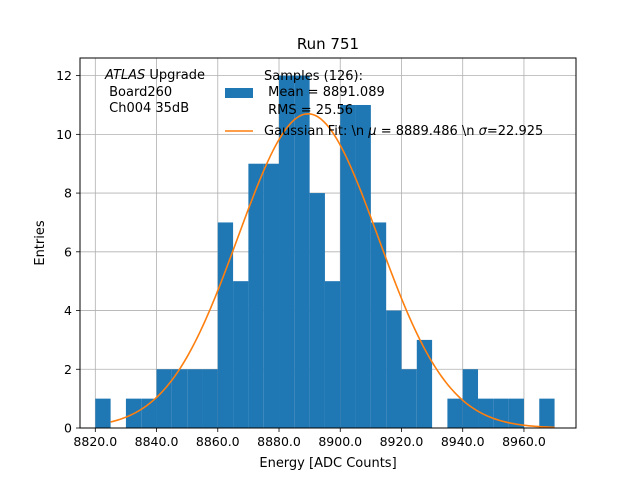  What do you see at coordinates (68, 428) in the screenshot?
I see `y-tick-label: 0` at bounding box center [68, 428].